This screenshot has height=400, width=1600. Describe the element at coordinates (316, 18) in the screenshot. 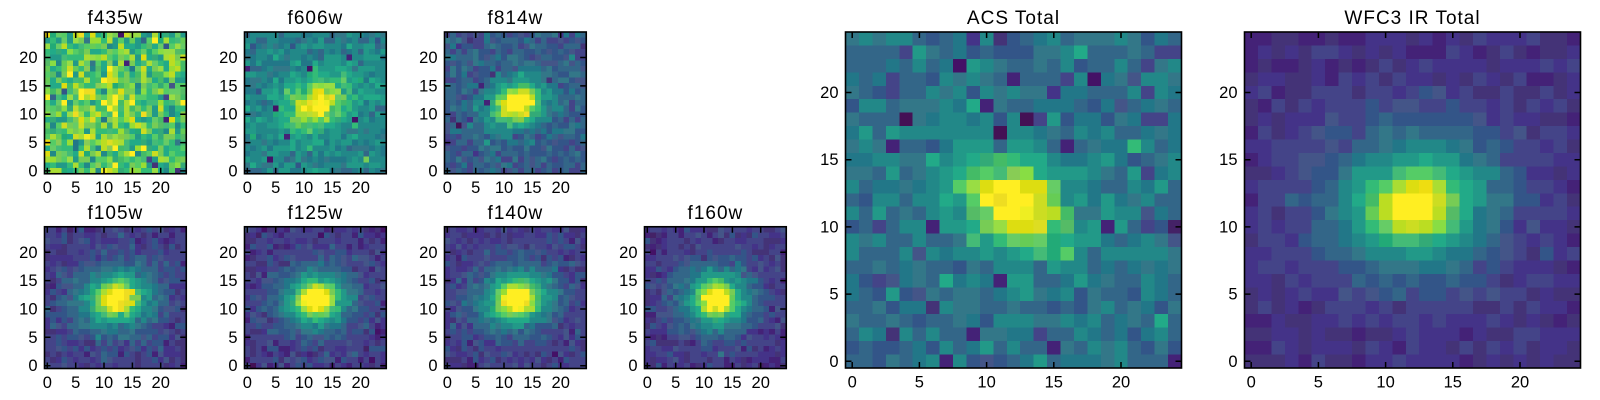

I see `svg-text: f606w` at that location.